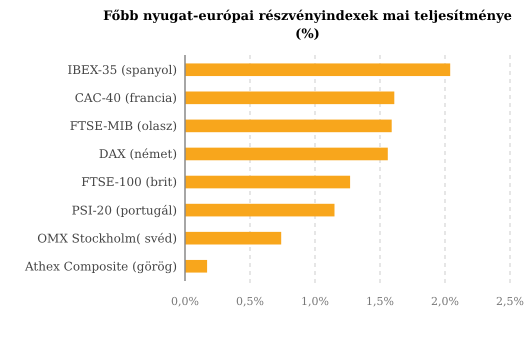 This screenshot has height=341, width=530. I want to click on y-tick-label: PSI-20 (portugál), so click(124, 210).